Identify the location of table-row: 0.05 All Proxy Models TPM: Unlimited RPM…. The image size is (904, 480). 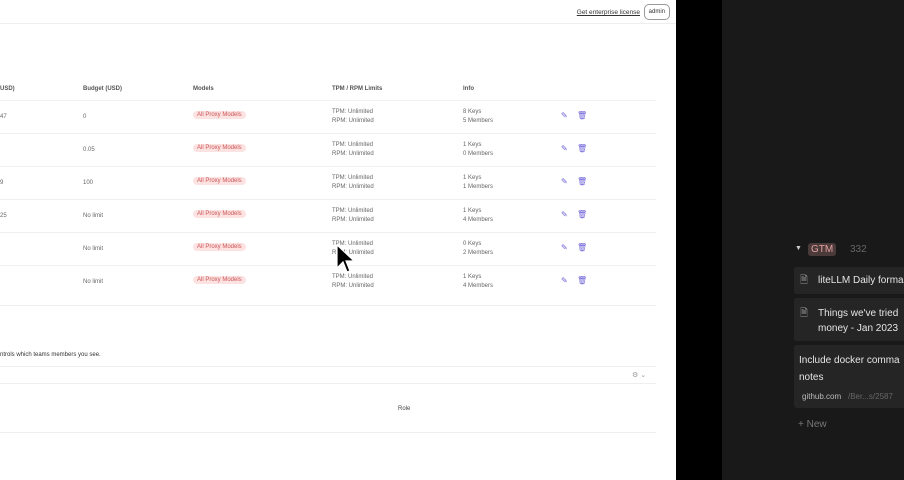
(328, 149).